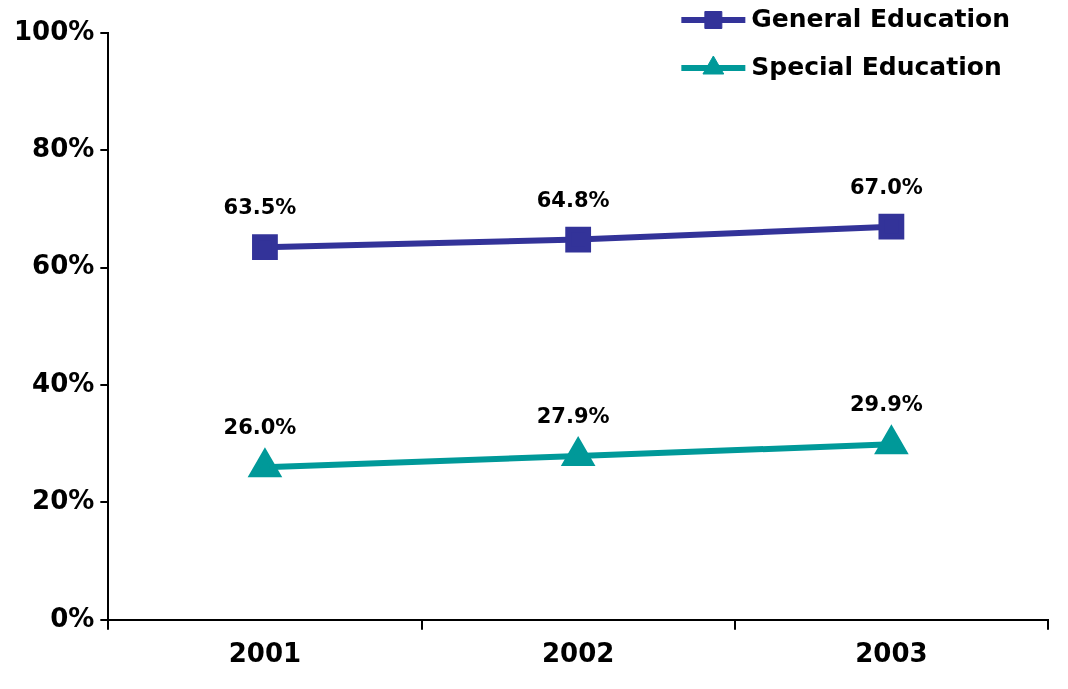 The image size is (1068, 689). Describe the element at coordinates (63, 500) in the screenshot. I see `y-tick-label: 20%` at that location.